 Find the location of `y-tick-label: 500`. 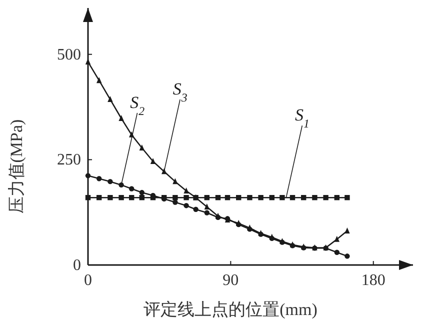

y-tick-label: 500 is located at coordinates (69, 55).